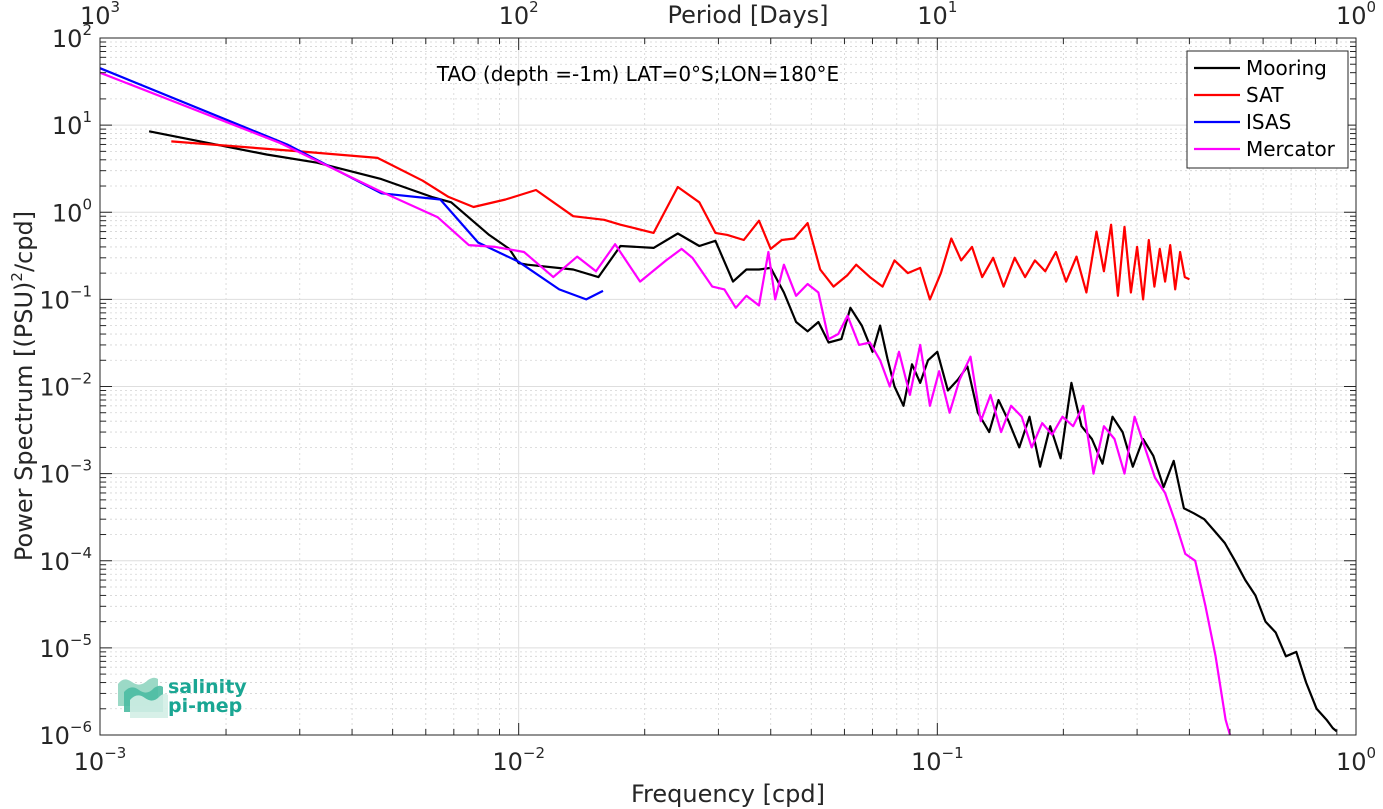  I want to click on x-tick-label: 10⁻², so click(518, 760).